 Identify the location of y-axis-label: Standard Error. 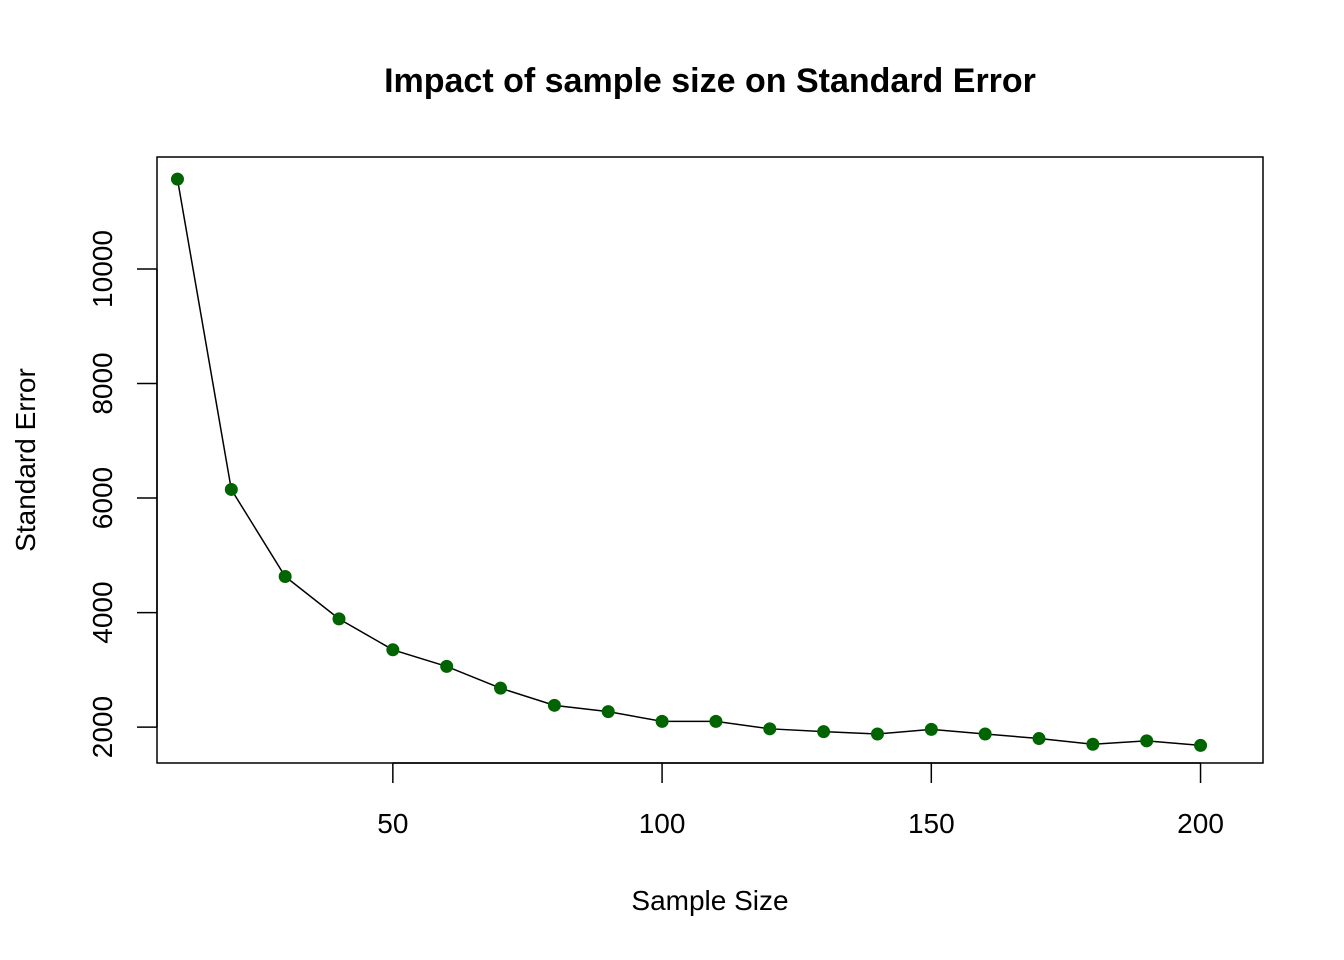
(25, 460).